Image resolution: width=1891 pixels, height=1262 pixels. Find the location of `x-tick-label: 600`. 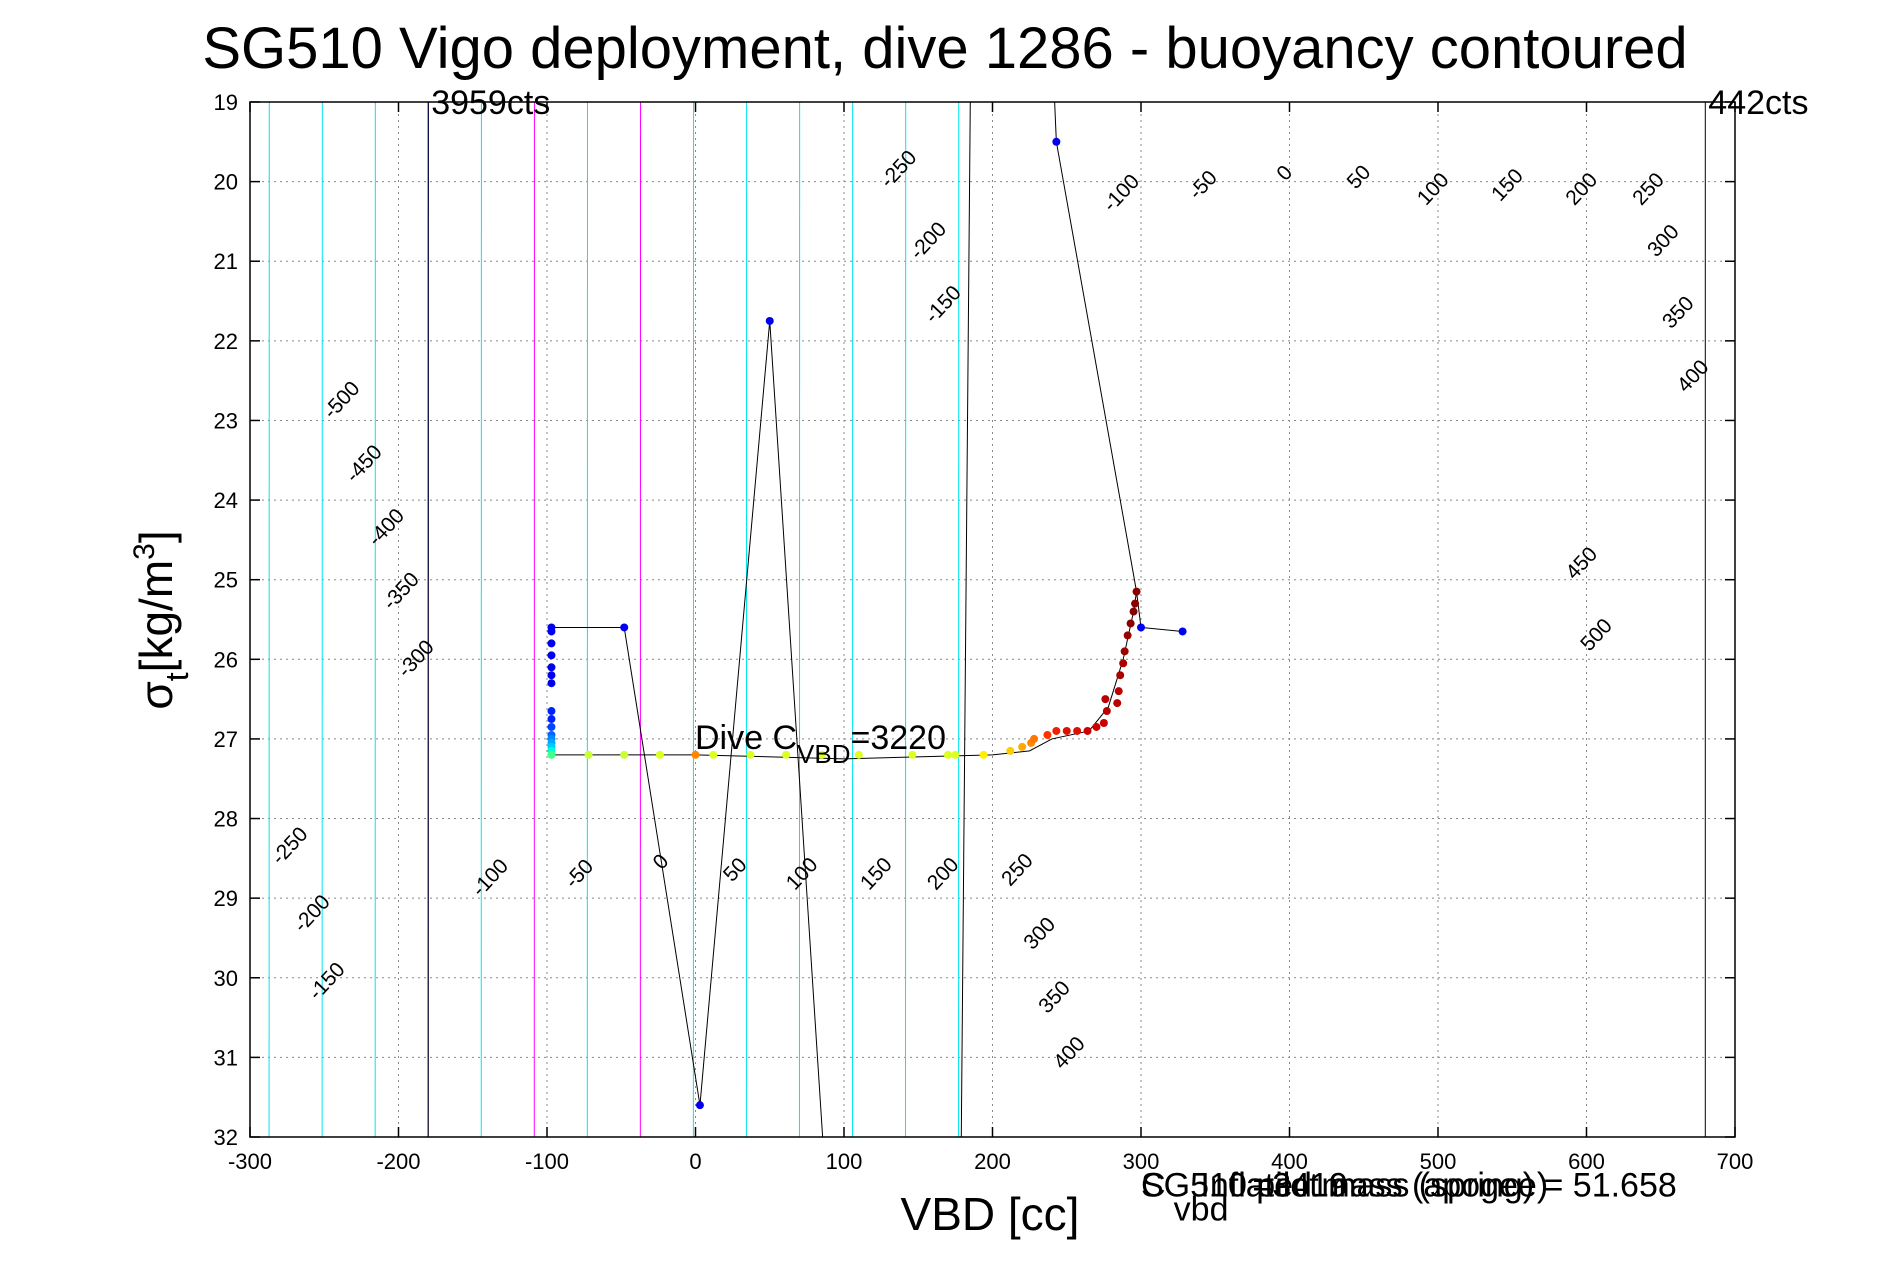

x-tick-label: 600 is located at coordinates (1586, 1161).